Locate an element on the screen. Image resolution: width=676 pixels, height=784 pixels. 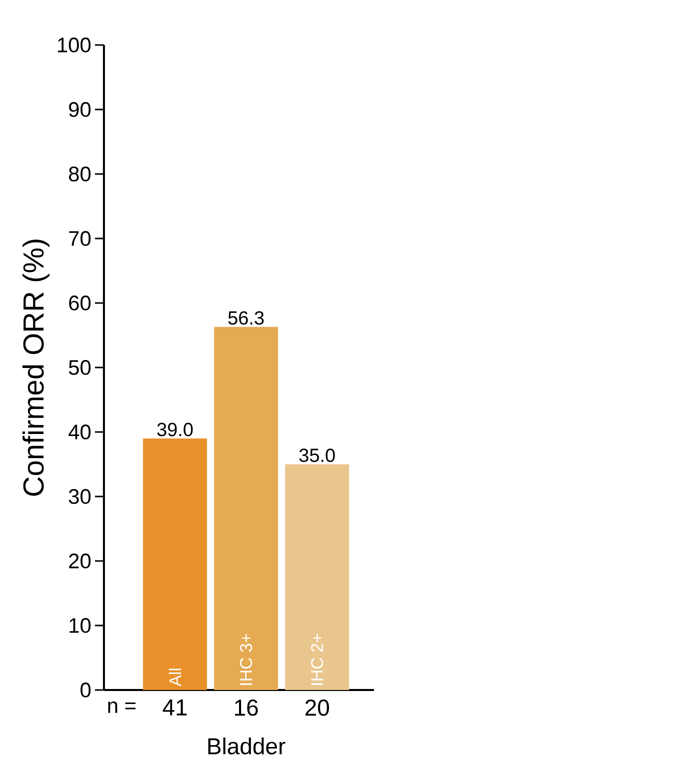
data-label: 35.0 is located at coordinates (317, 455).